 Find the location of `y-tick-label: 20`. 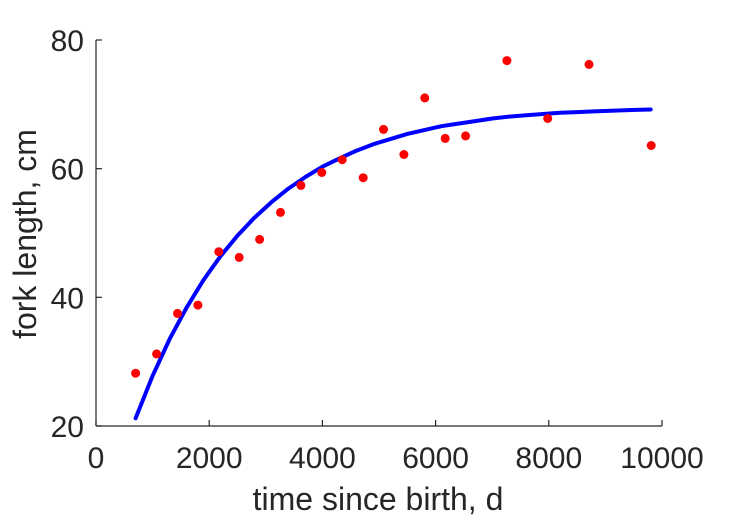

y-tick-label: 20 is located at coordinates (67, 427).